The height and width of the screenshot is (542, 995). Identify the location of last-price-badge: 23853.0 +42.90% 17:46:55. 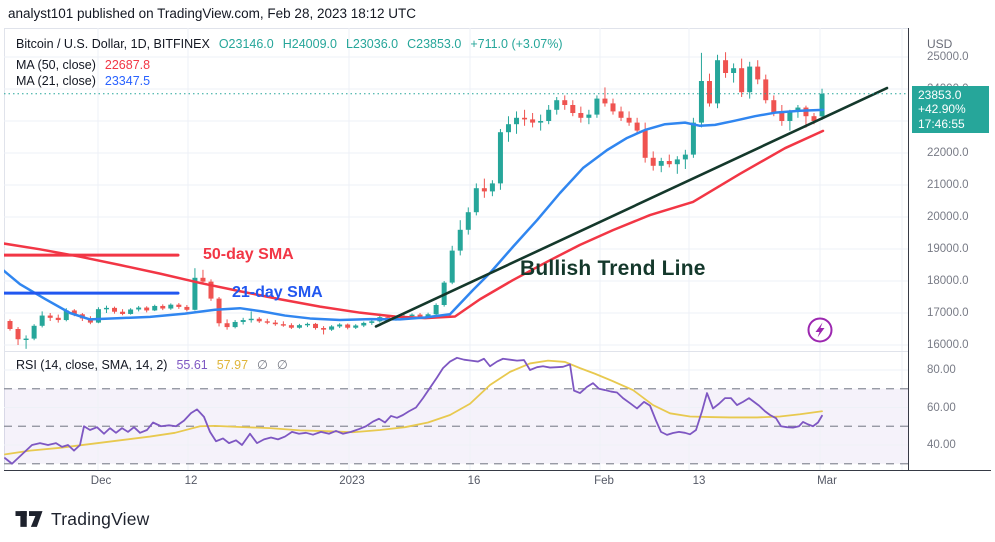
(950, 109).